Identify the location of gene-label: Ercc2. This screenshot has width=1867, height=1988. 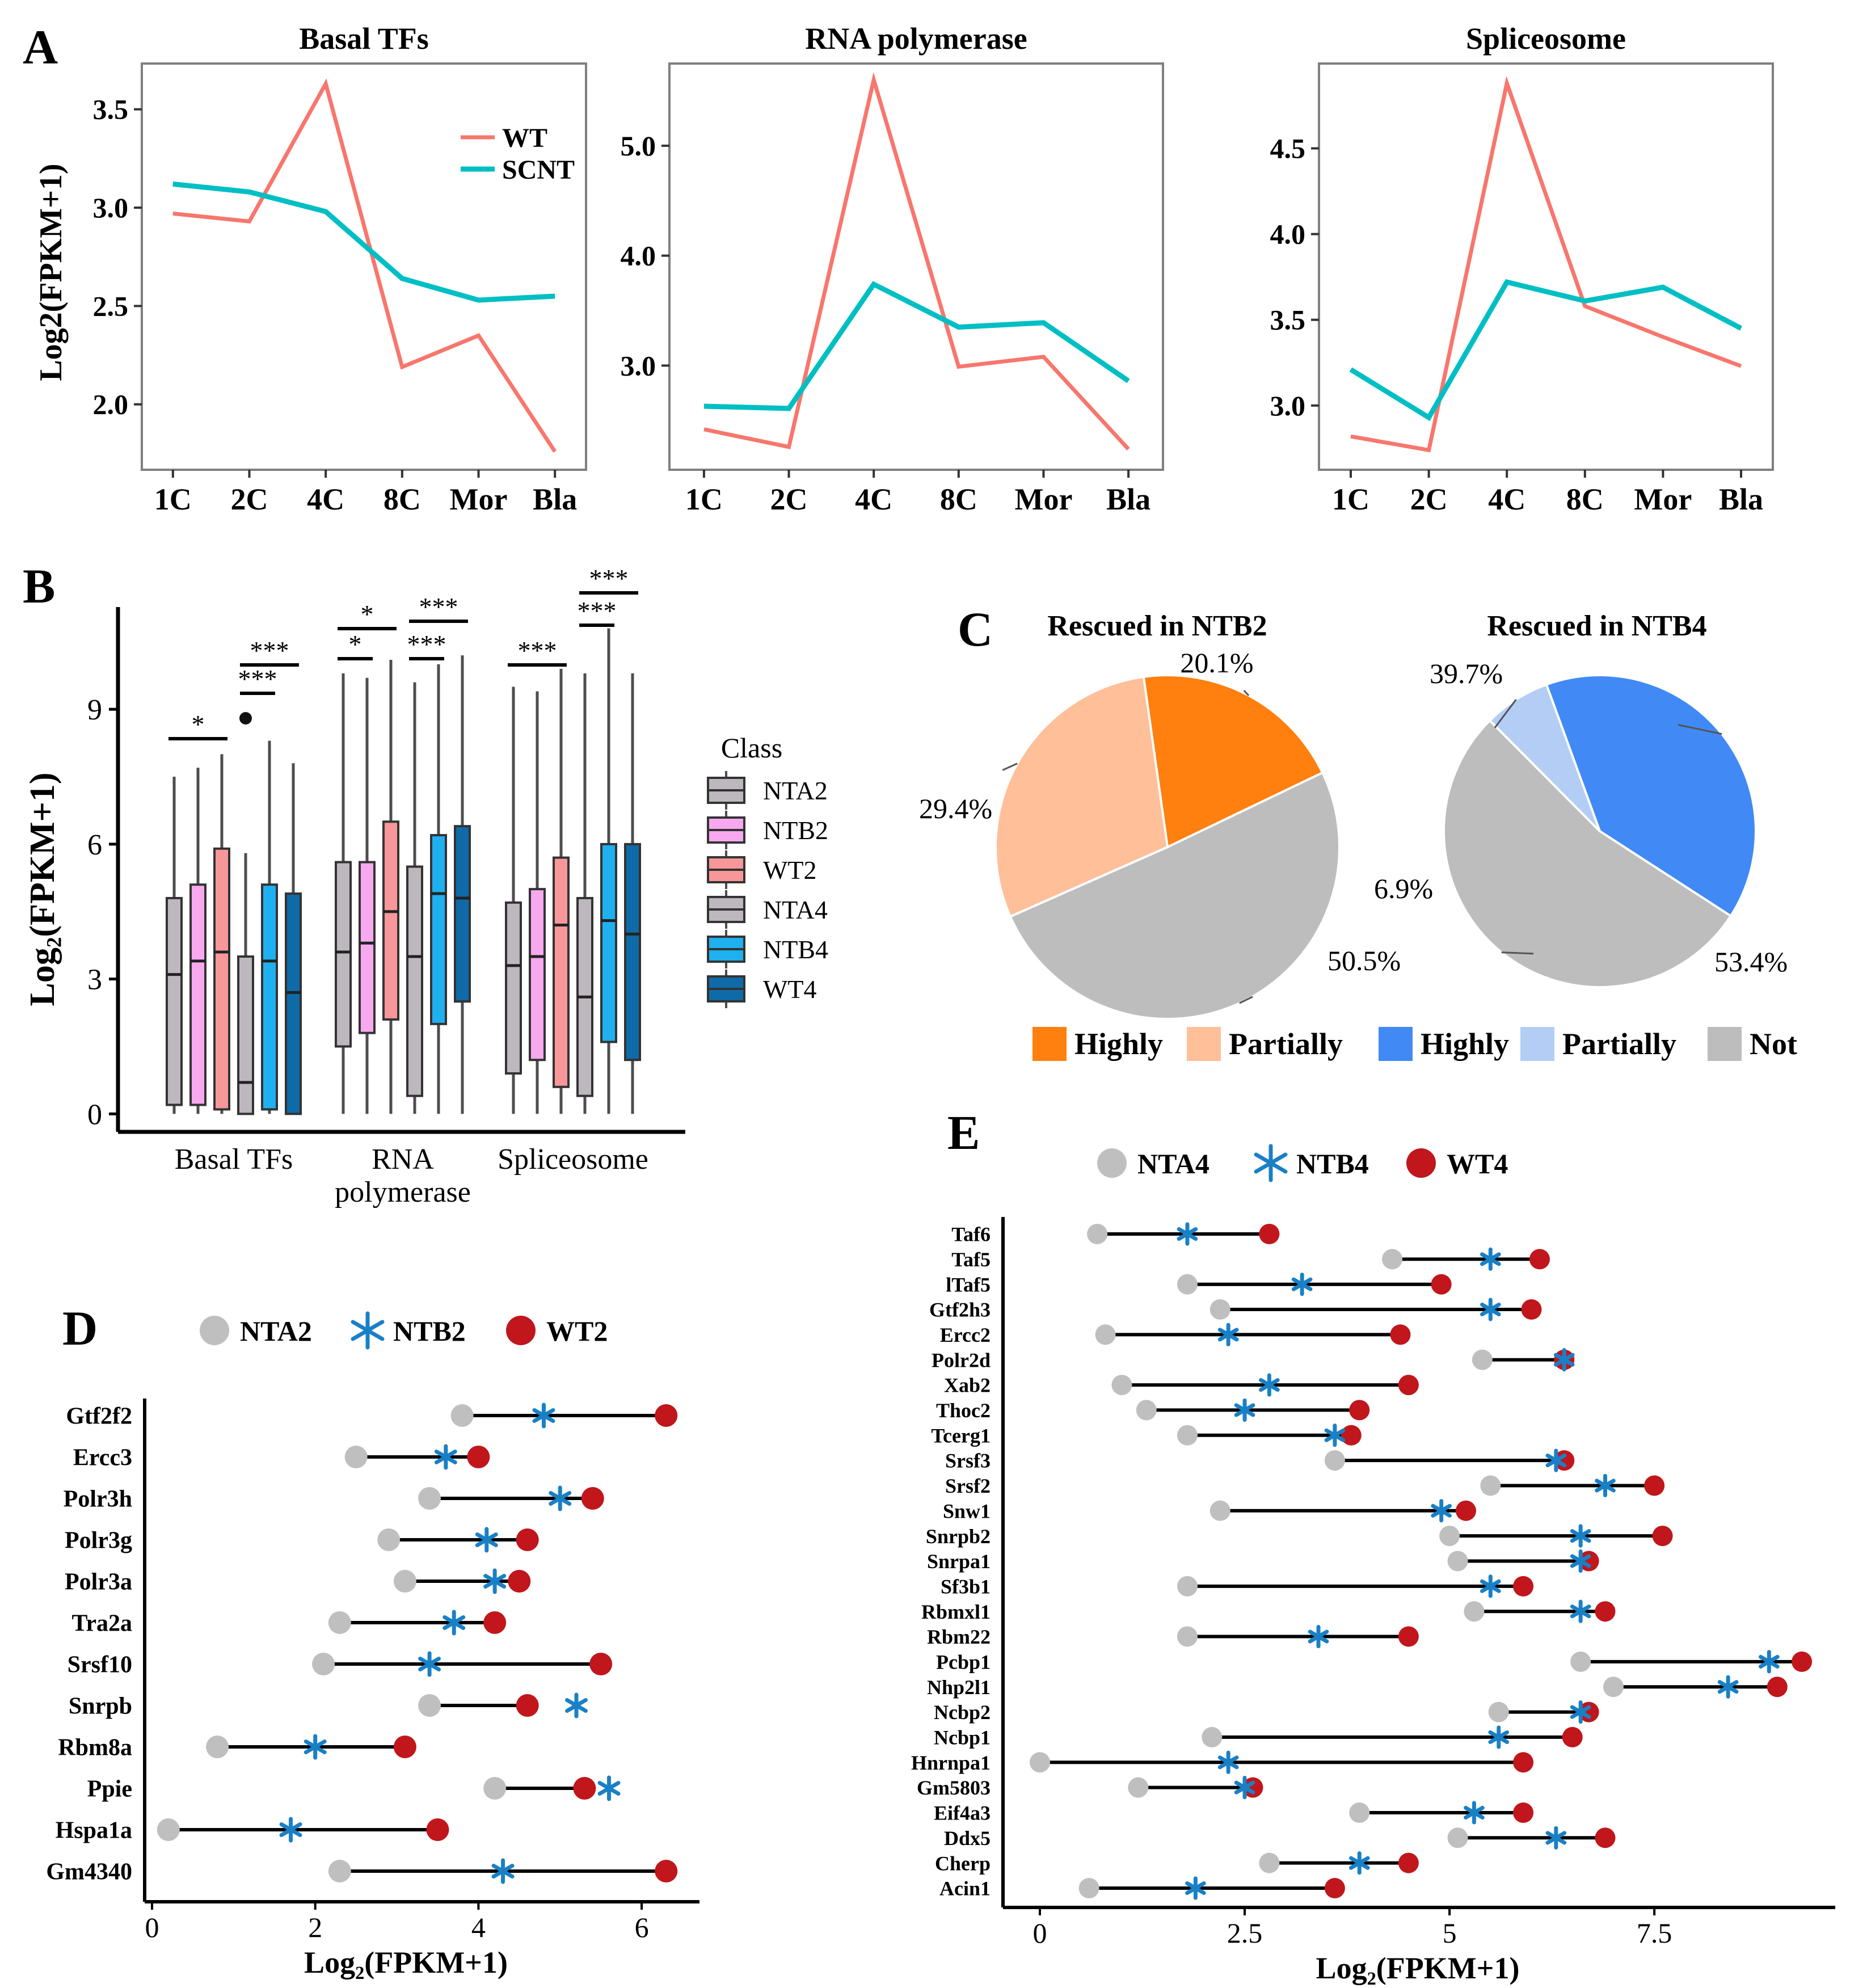
(965, 1335).